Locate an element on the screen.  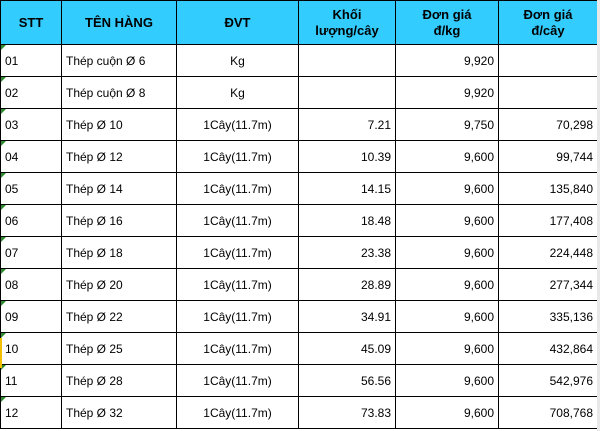
cell-product-name: Thép cuộn Ø 6 is located at coordinates (119, 60).